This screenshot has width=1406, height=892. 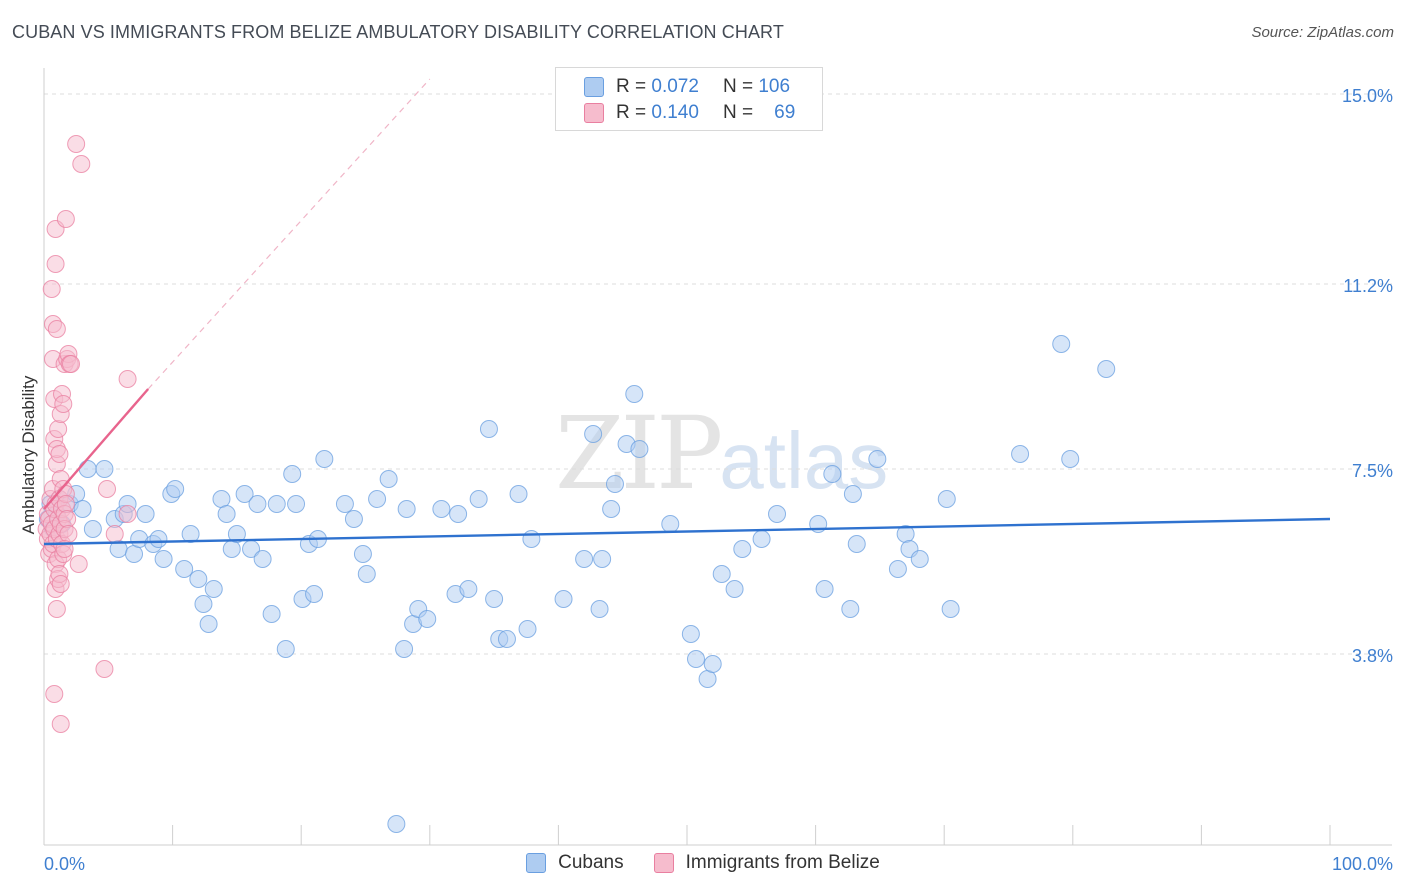 What do you see at coordinates (675, 86) in the screenshot?
I see `legend-r-value: 0.072` at bounding box center [675, 86].